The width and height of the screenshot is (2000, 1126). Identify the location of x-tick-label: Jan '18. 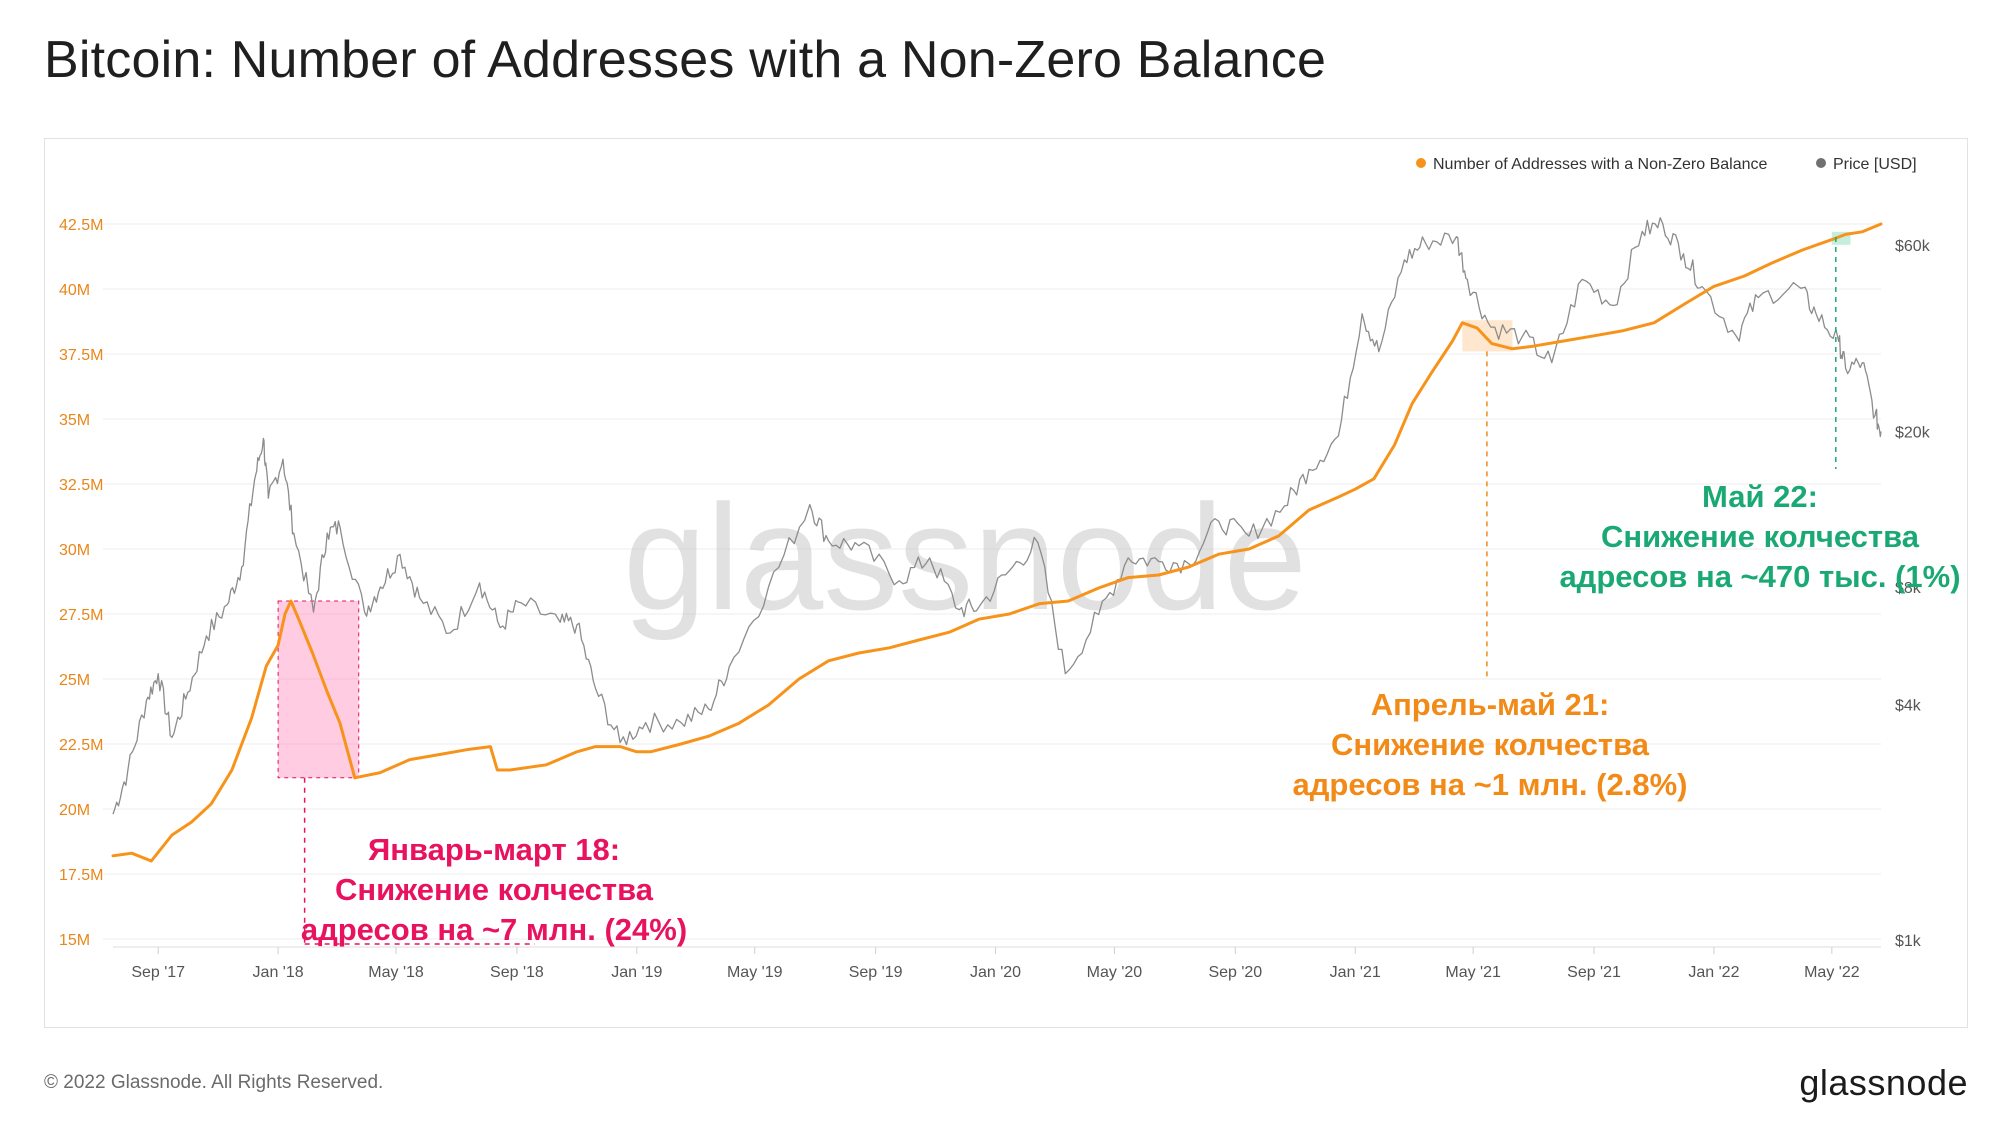
(278, 972).